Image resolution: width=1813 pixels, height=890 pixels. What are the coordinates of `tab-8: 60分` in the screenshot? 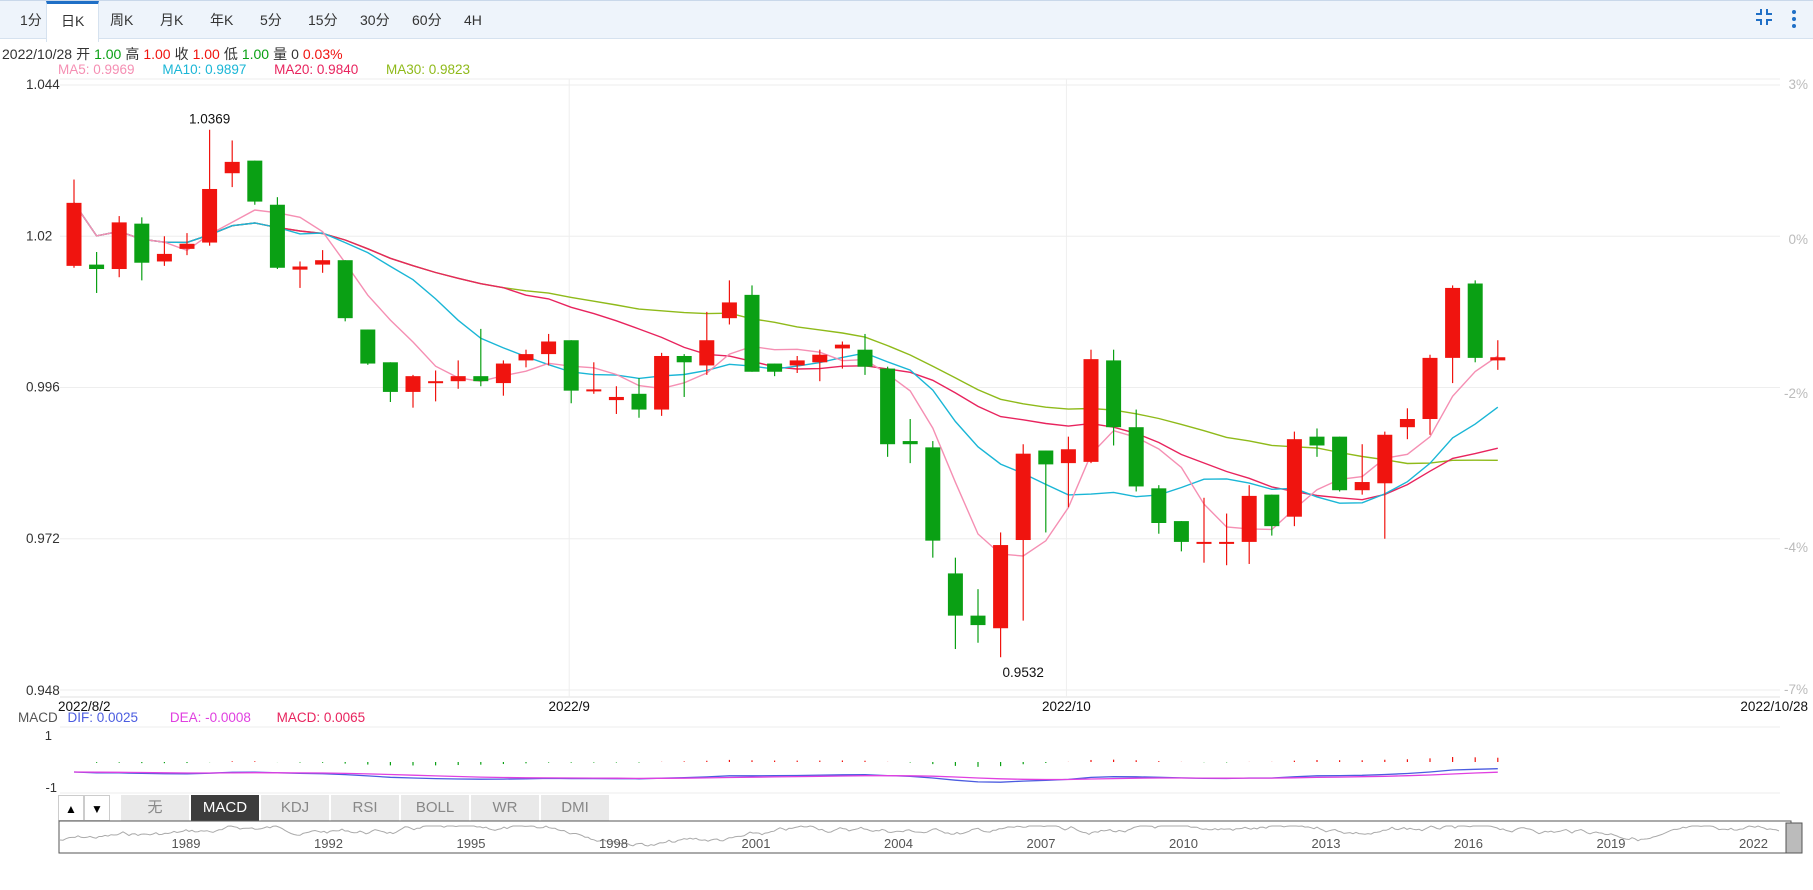 It's located at (427, 20).